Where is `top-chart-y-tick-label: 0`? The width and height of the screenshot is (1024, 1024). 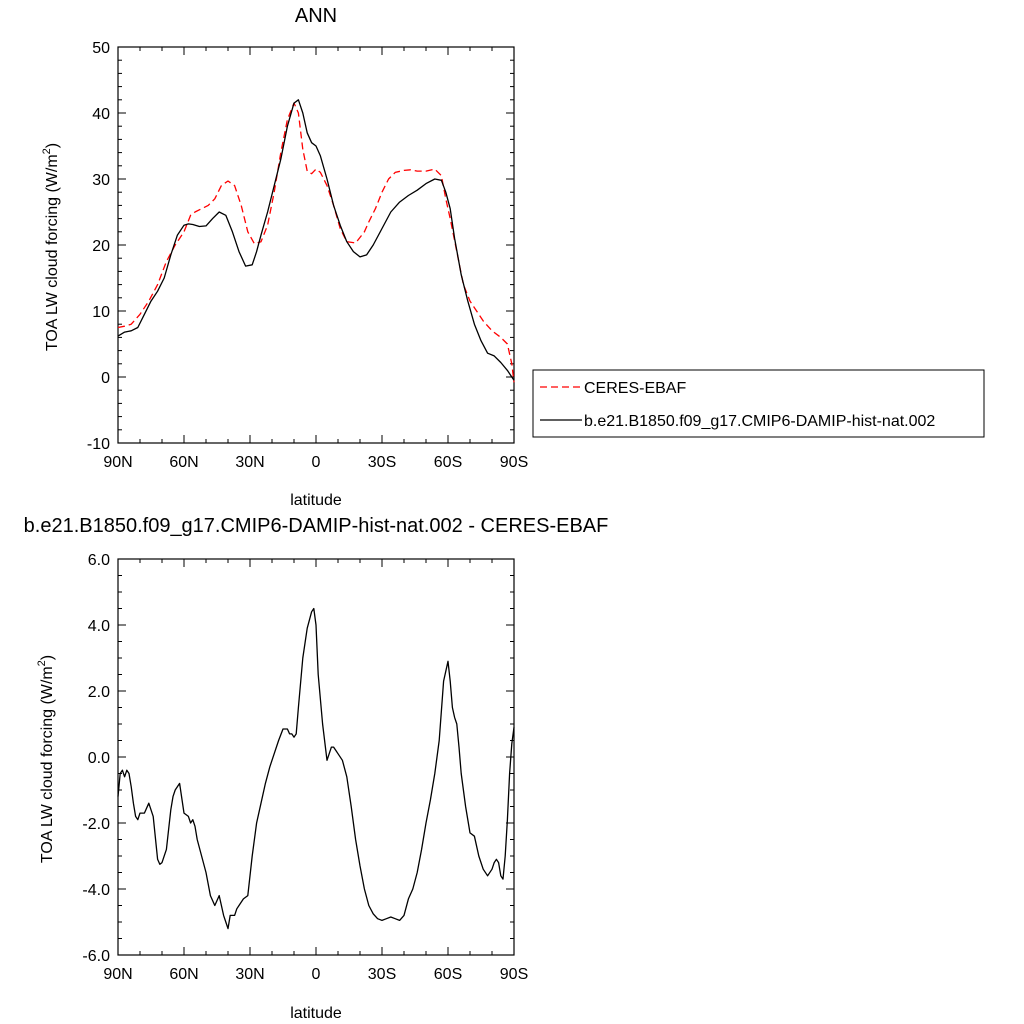 top-chart-y-tick-label: 0 is located at coordinates (105, 378).